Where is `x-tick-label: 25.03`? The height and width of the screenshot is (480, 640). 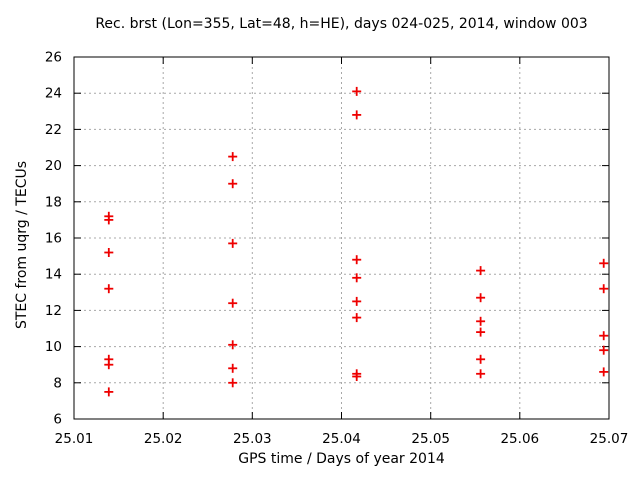 x-tick-label: 25.03 is located at coordinates (252, 439).